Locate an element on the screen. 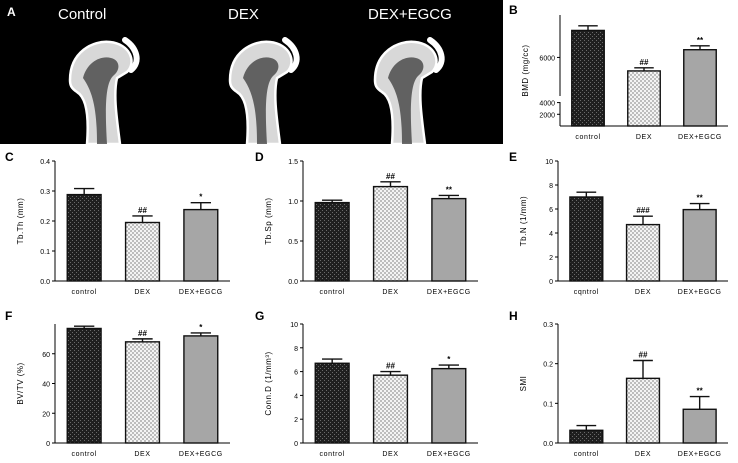 The image size is (738, 463). x-tick-label: cqntrol is located at coordinates (586, 292).